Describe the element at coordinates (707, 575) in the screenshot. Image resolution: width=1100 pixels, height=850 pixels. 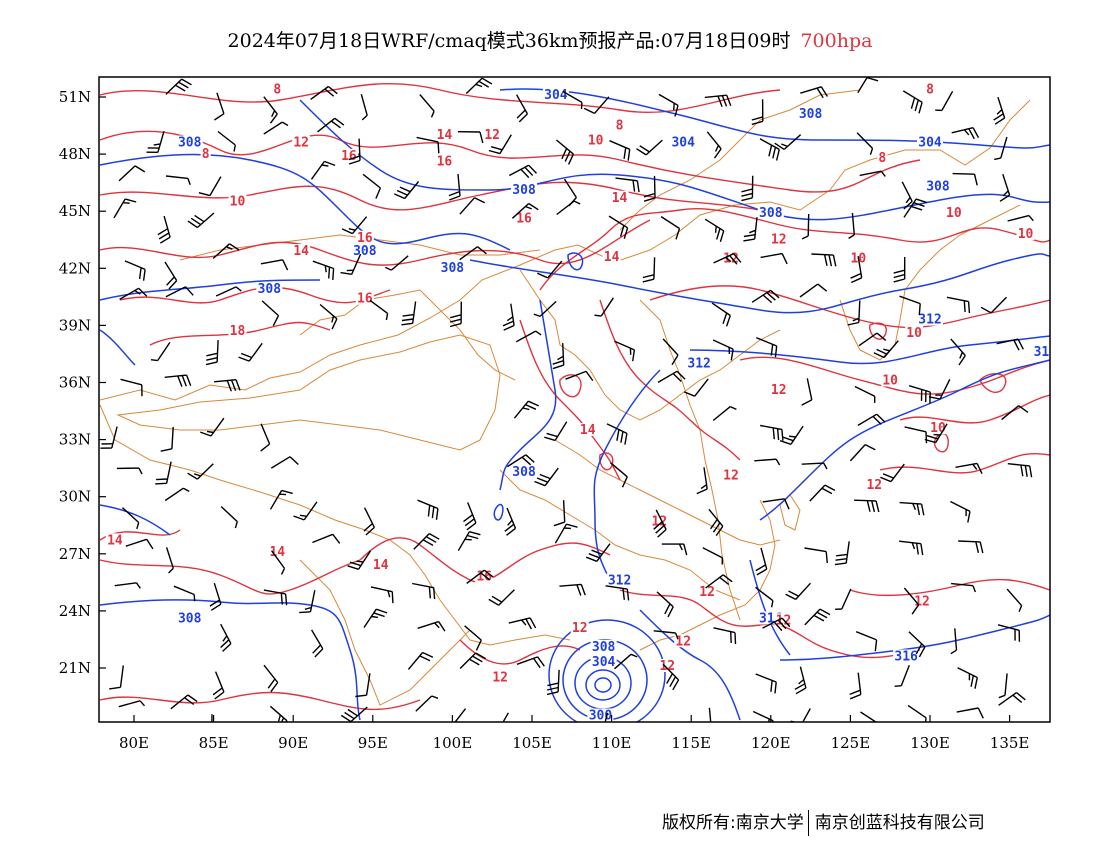
I see `coast-lines` at that location.